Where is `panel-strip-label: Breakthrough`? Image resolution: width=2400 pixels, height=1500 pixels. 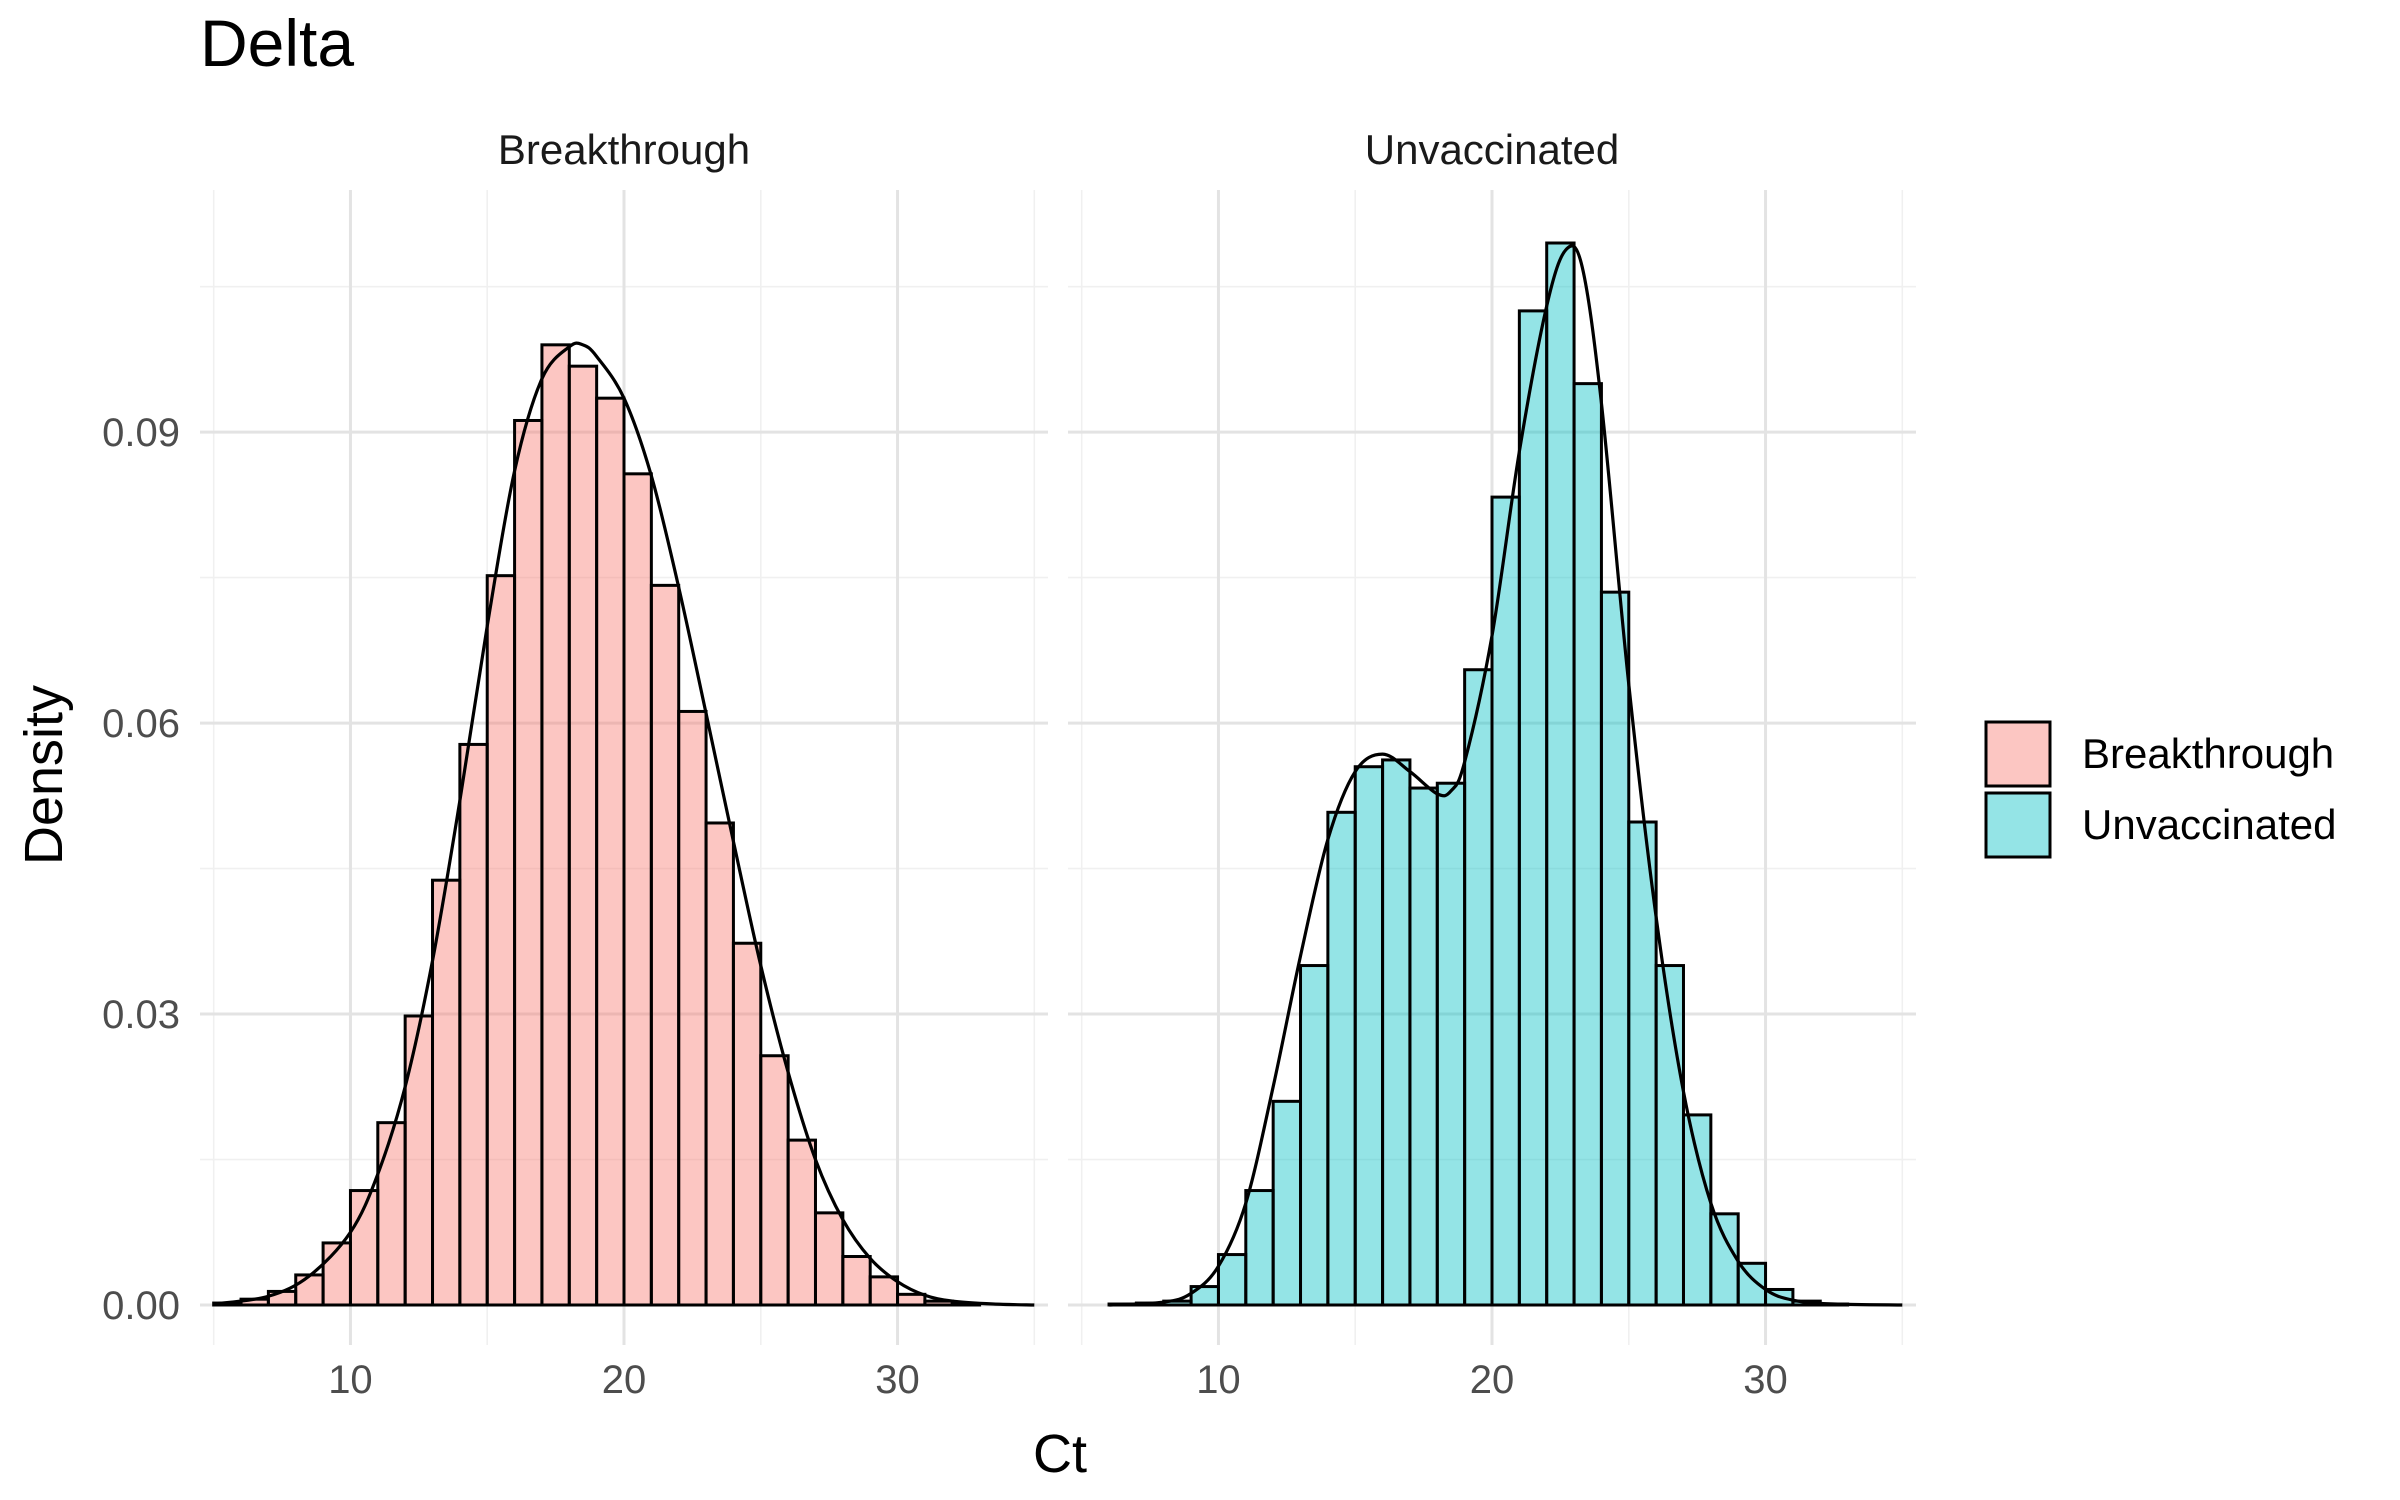 panel-strip-label: Breakthrough is located at coordinates (624, 149).